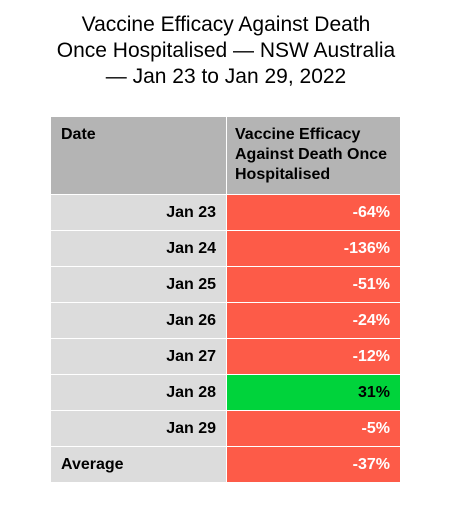 Image resolution: width=452 pixels, height=511 pixels. What do you see at coordinates (313, 356) in the screenshot?
I see `efficacy-value-cell: -12%` at bounding box center [313, 356].